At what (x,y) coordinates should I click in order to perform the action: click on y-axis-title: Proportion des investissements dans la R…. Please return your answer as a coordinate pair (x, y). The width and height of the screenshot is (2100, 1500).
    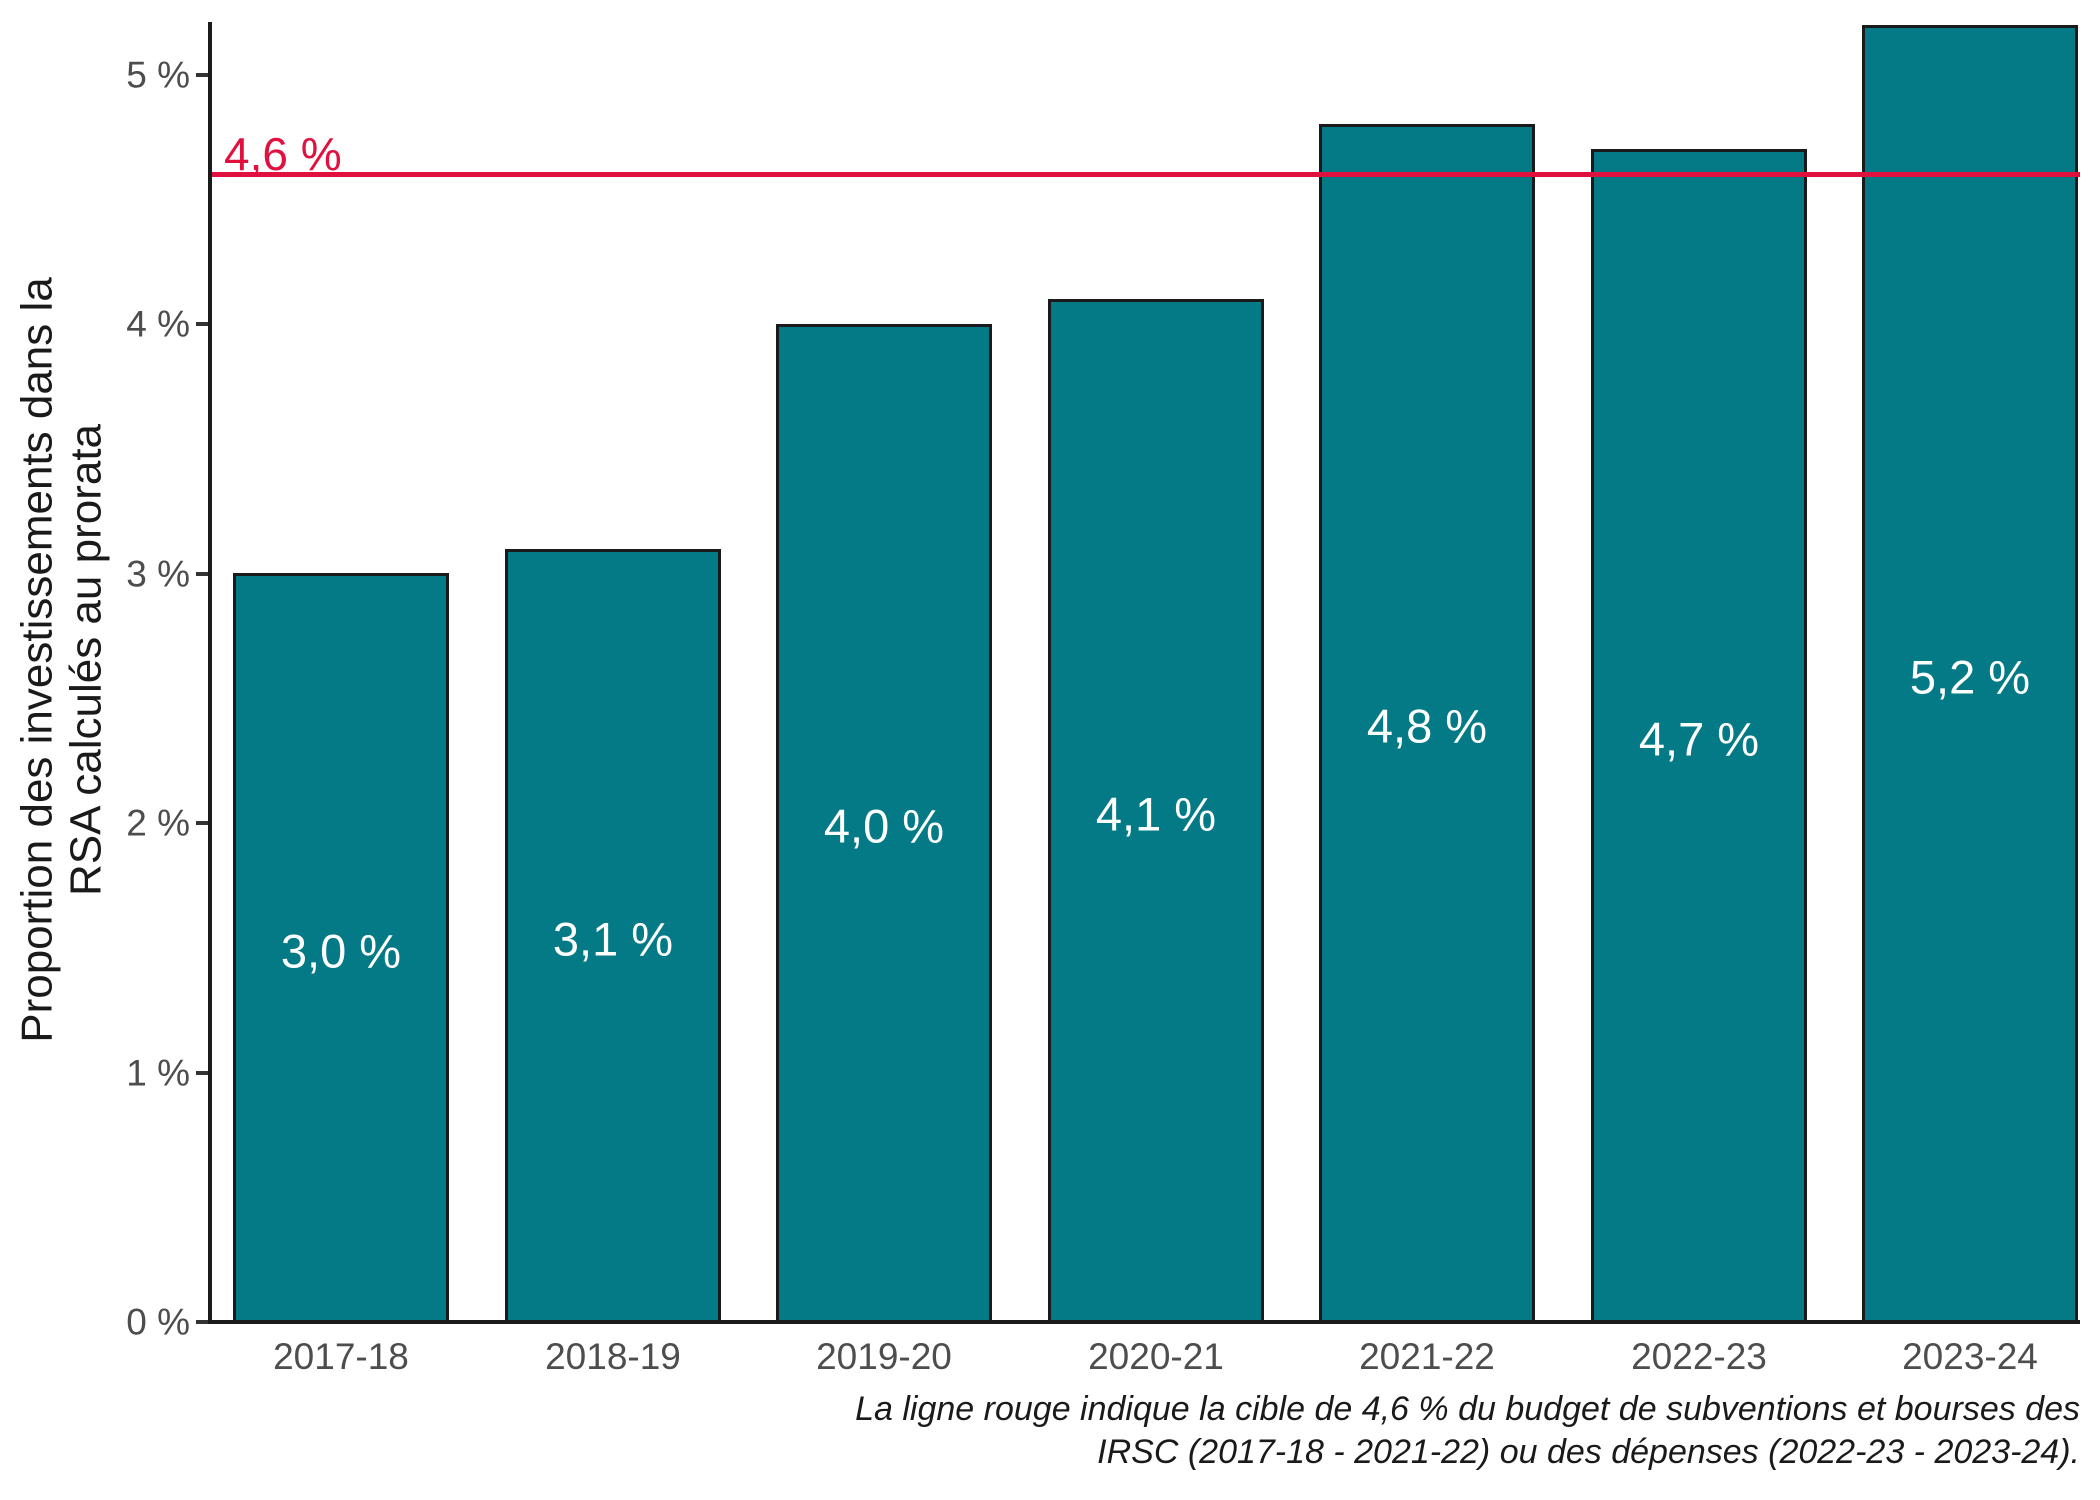
    Looking at the image, I should click on (62, 660).